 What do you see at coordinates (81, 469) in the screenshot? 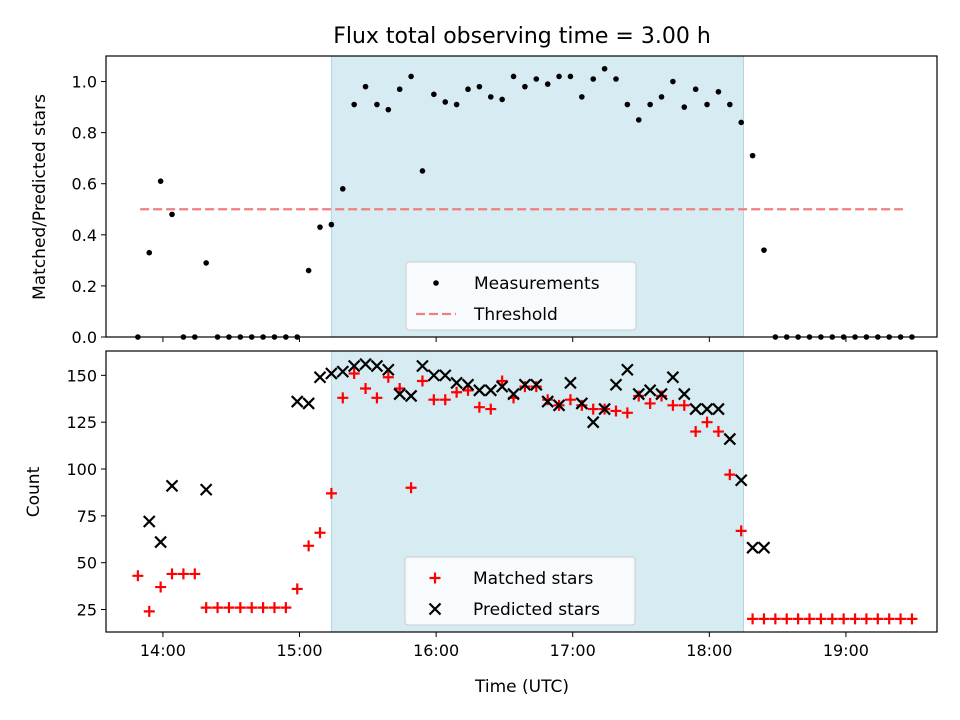
I see `bottom-y-tick-label: 100` at bounding box center [81, 469].